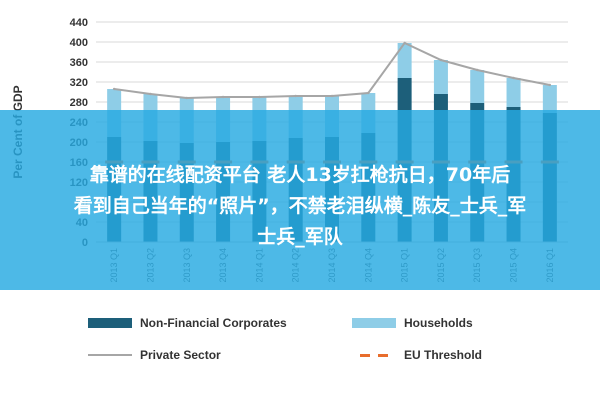 The height and width of the screenshot is (400, 600). Describe the element at coordinates (300, 175) in the screenshot. I see `overlay-line-1: 靠谱的在线配资平台 老人13岁扛枪抗日，70年后` at that location.